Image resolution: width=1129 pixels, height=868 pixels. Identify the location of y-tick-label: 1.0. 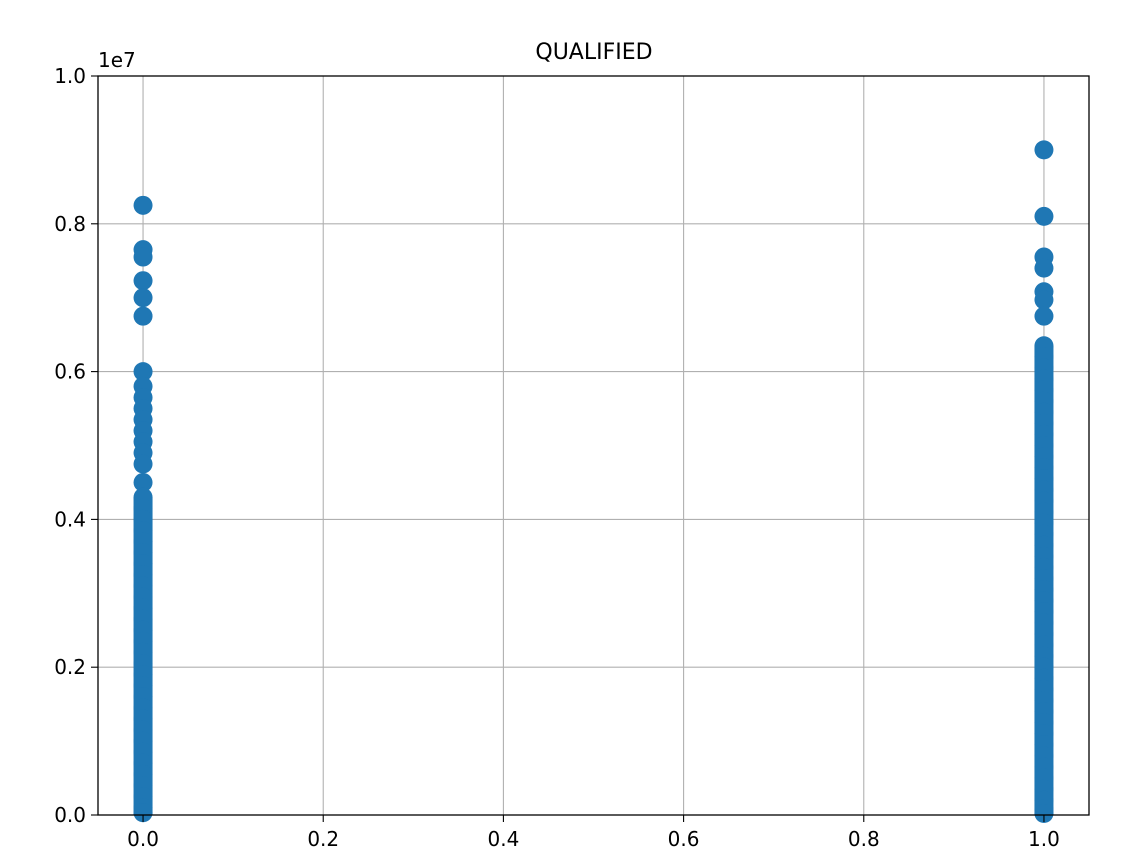
(70, 76).